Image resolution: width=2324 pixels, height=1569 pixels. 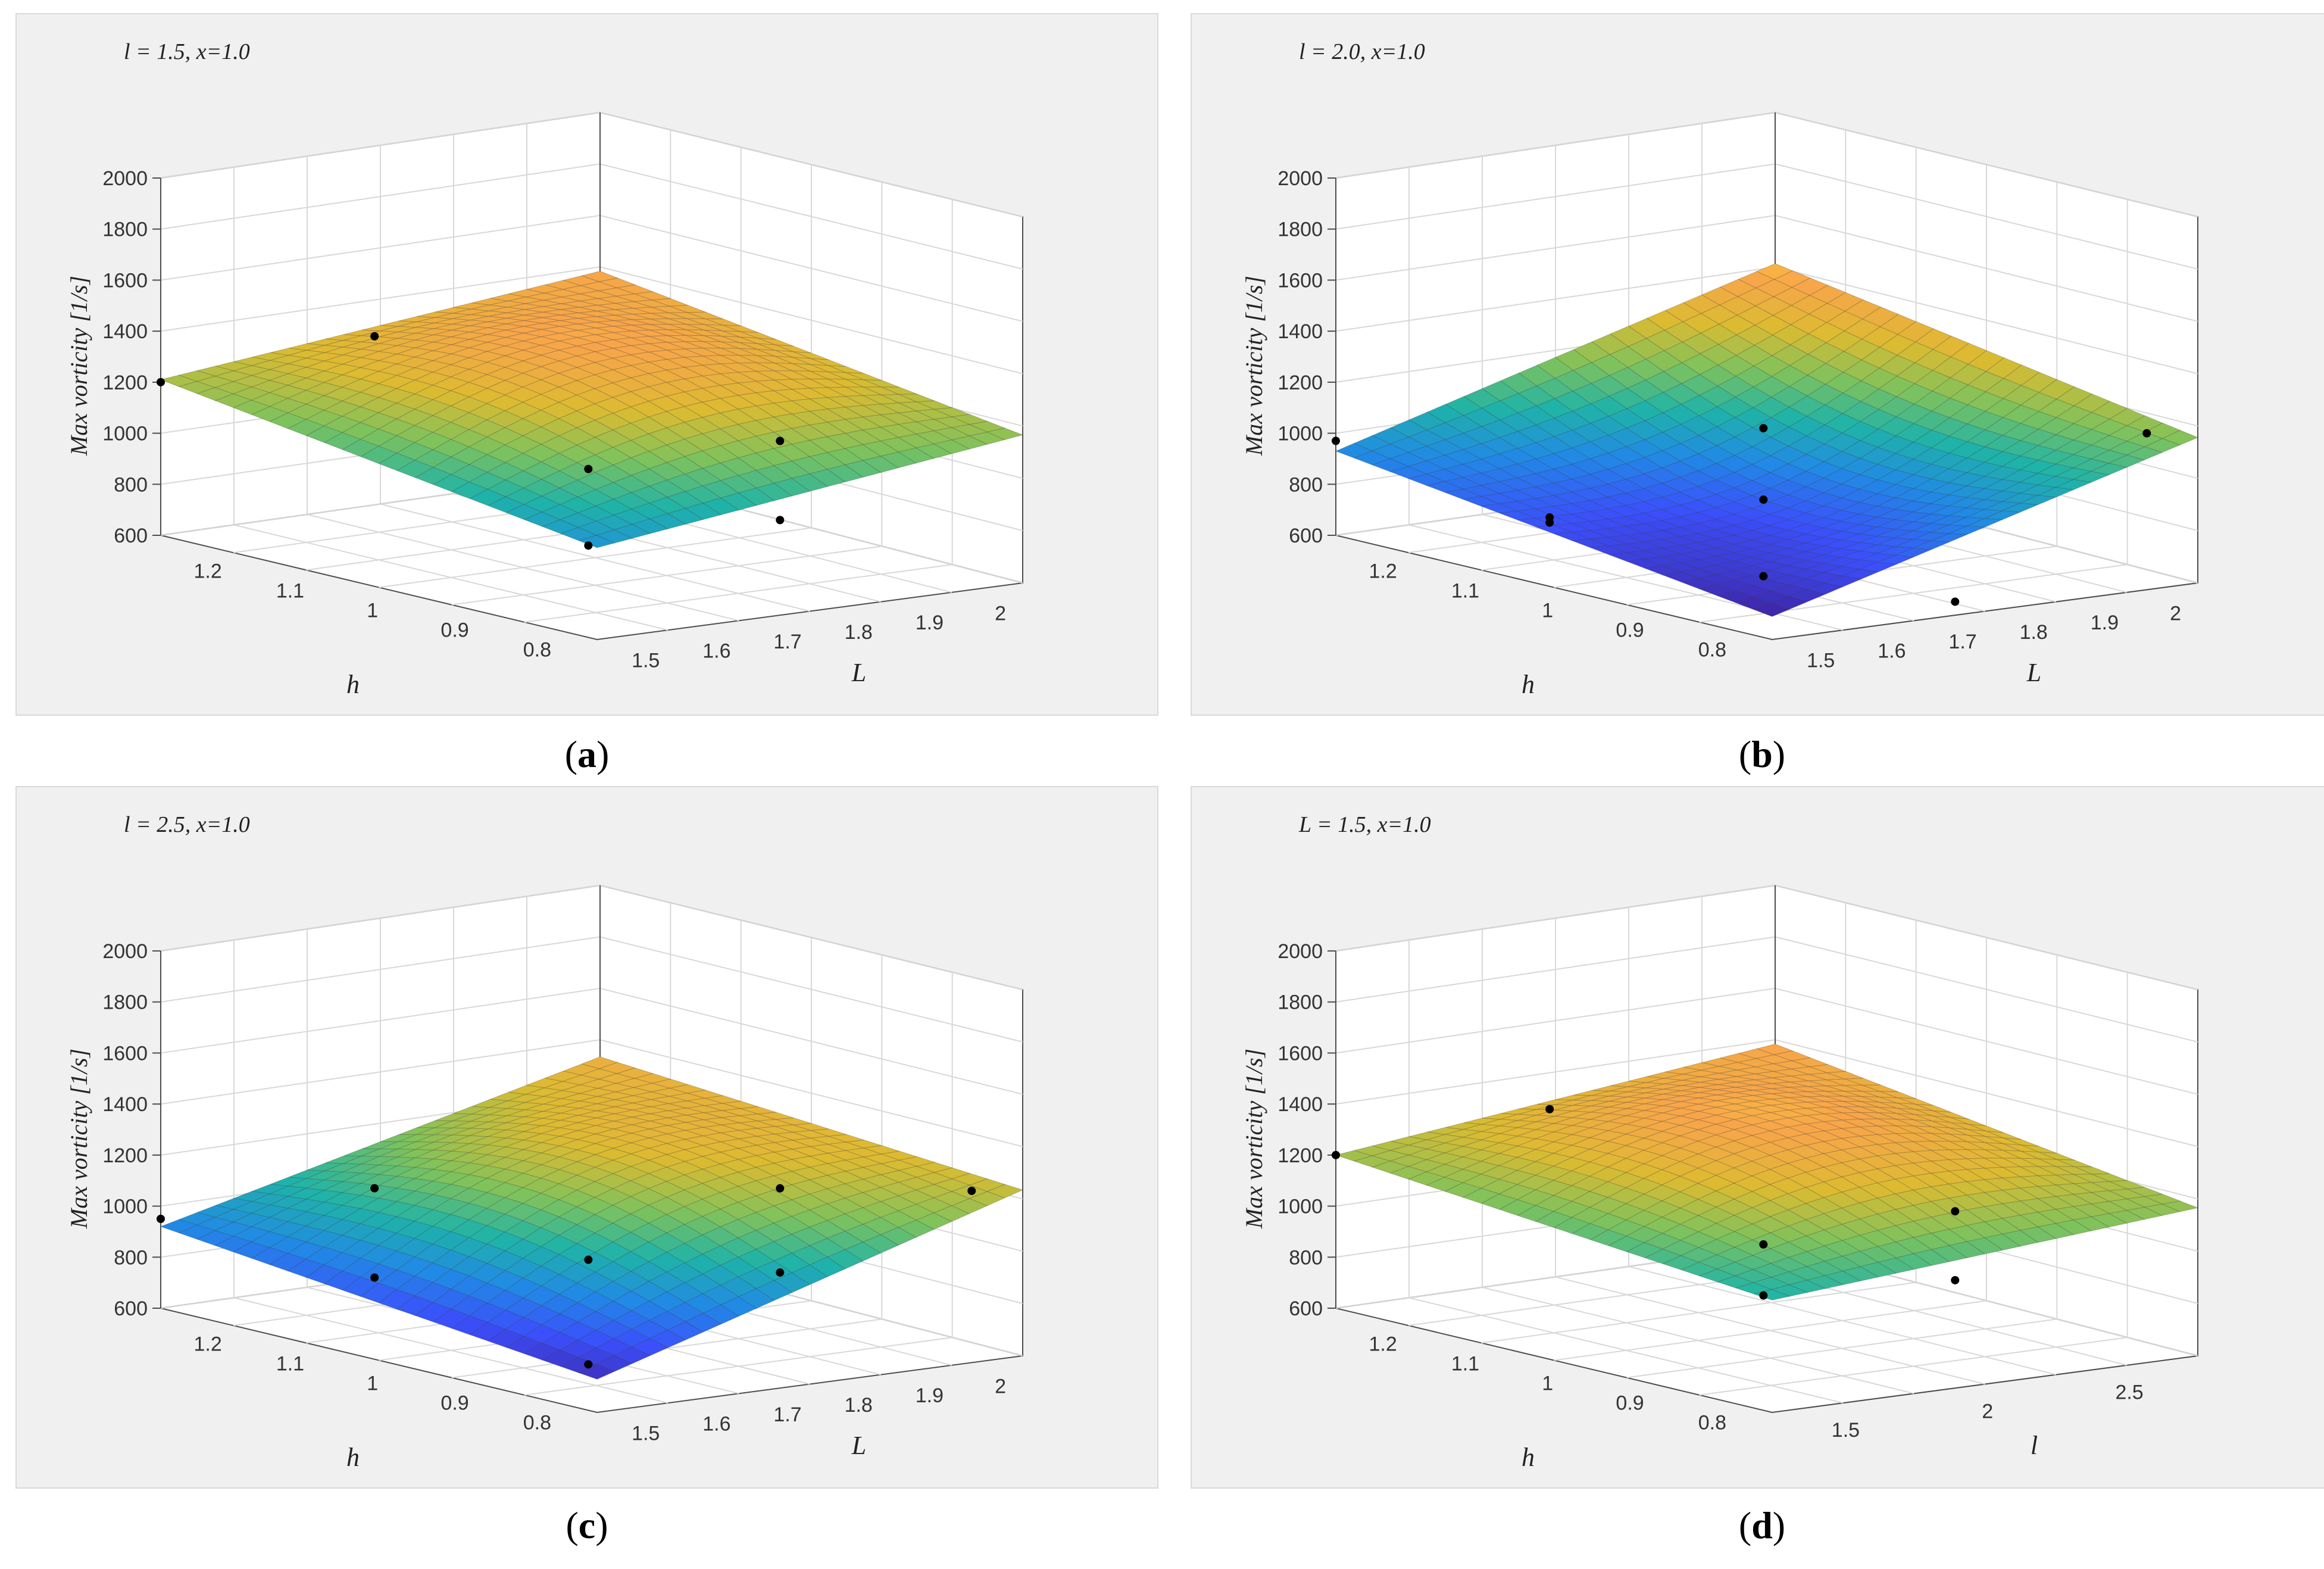 I want to click on h-tick-label: 1, so click(x=372, y=611).